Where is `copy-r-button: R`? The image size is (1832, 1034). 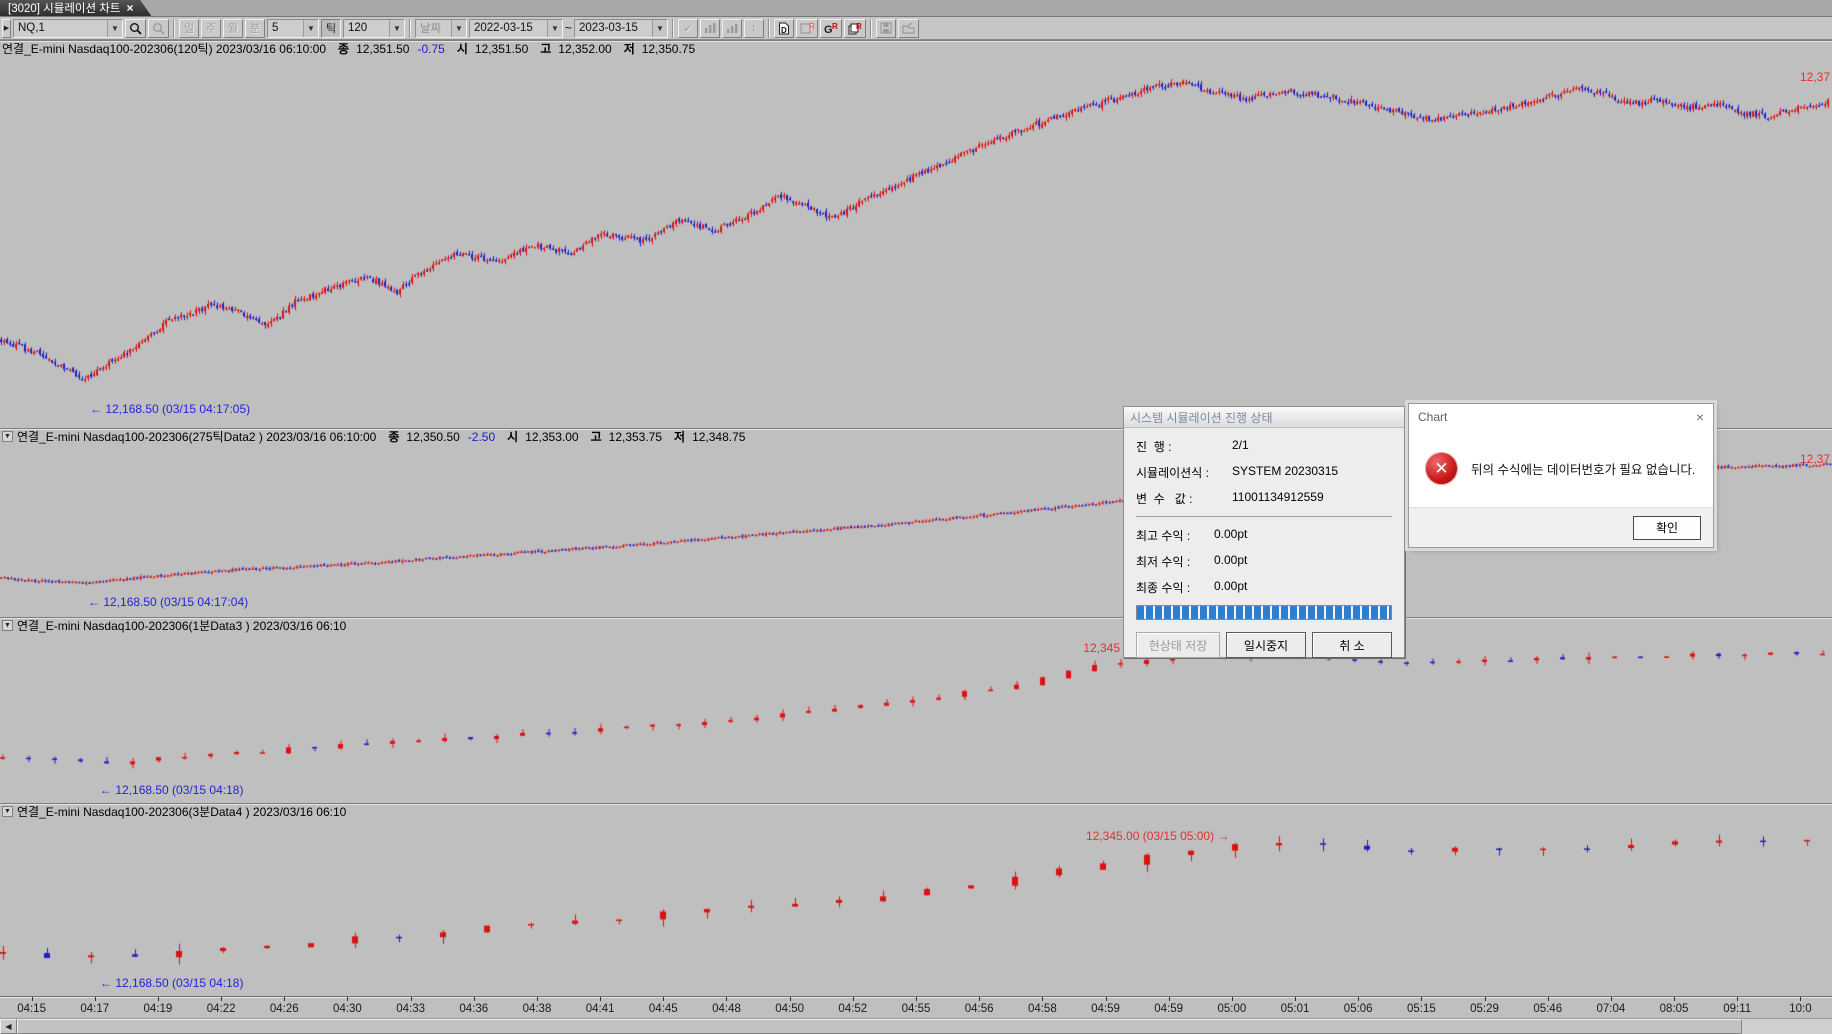 copy-r-button: R is located at coordinates (855, 28).